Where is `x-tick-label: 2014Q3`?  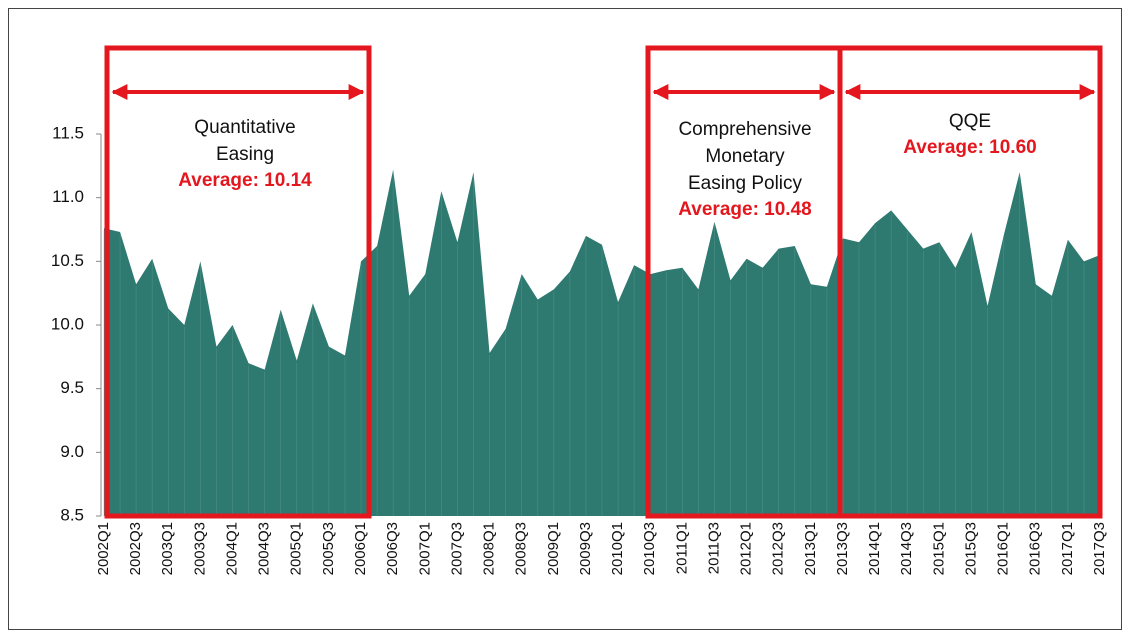 x-tick-label: 2014Q3 is located at coordinates (906, 548).